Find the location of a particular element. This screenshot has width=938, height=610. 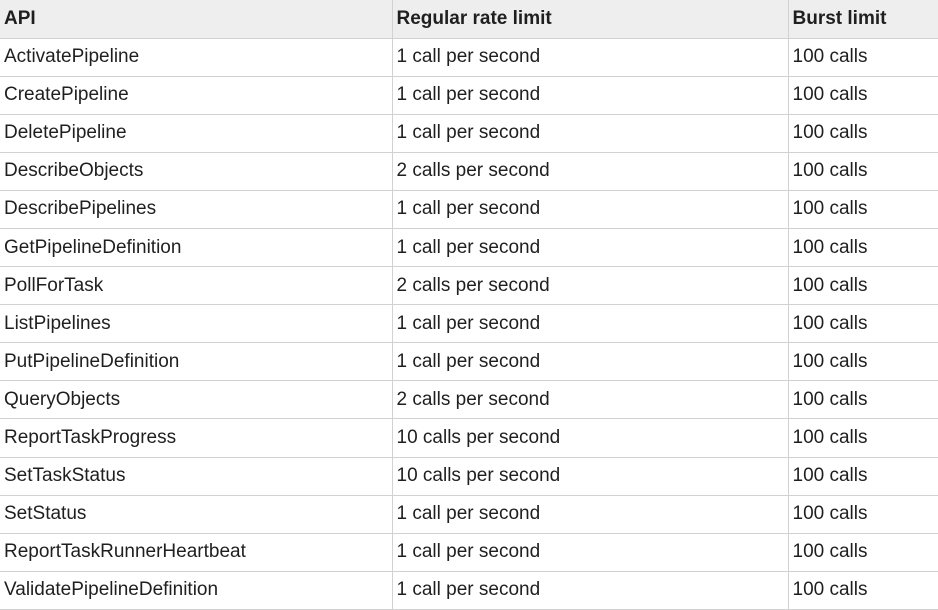

table-row: SetStatus 1 call per second 100 calls is located at coordinates (469, 514).